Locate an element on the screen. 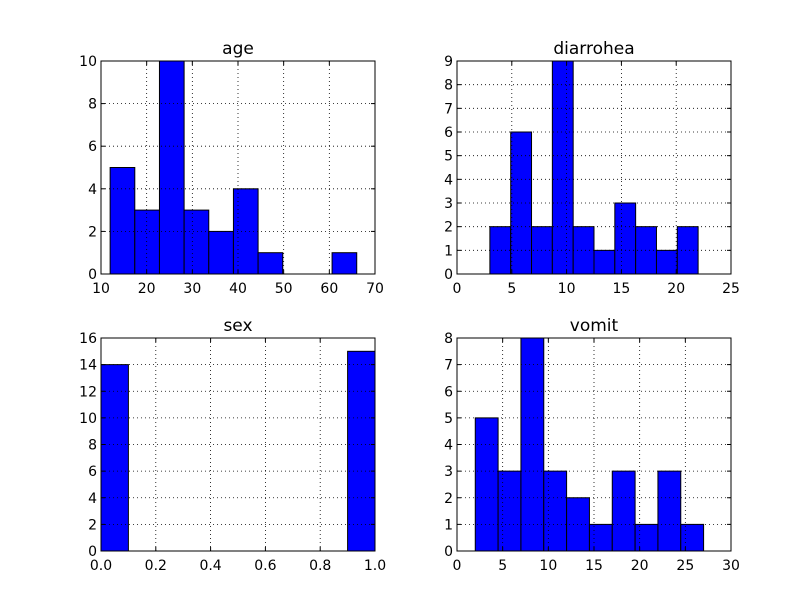 The width and height of the screenshot is (812, 612). x-tick-label-diarrohea-3: 15 is located at coordinates (621, 289).